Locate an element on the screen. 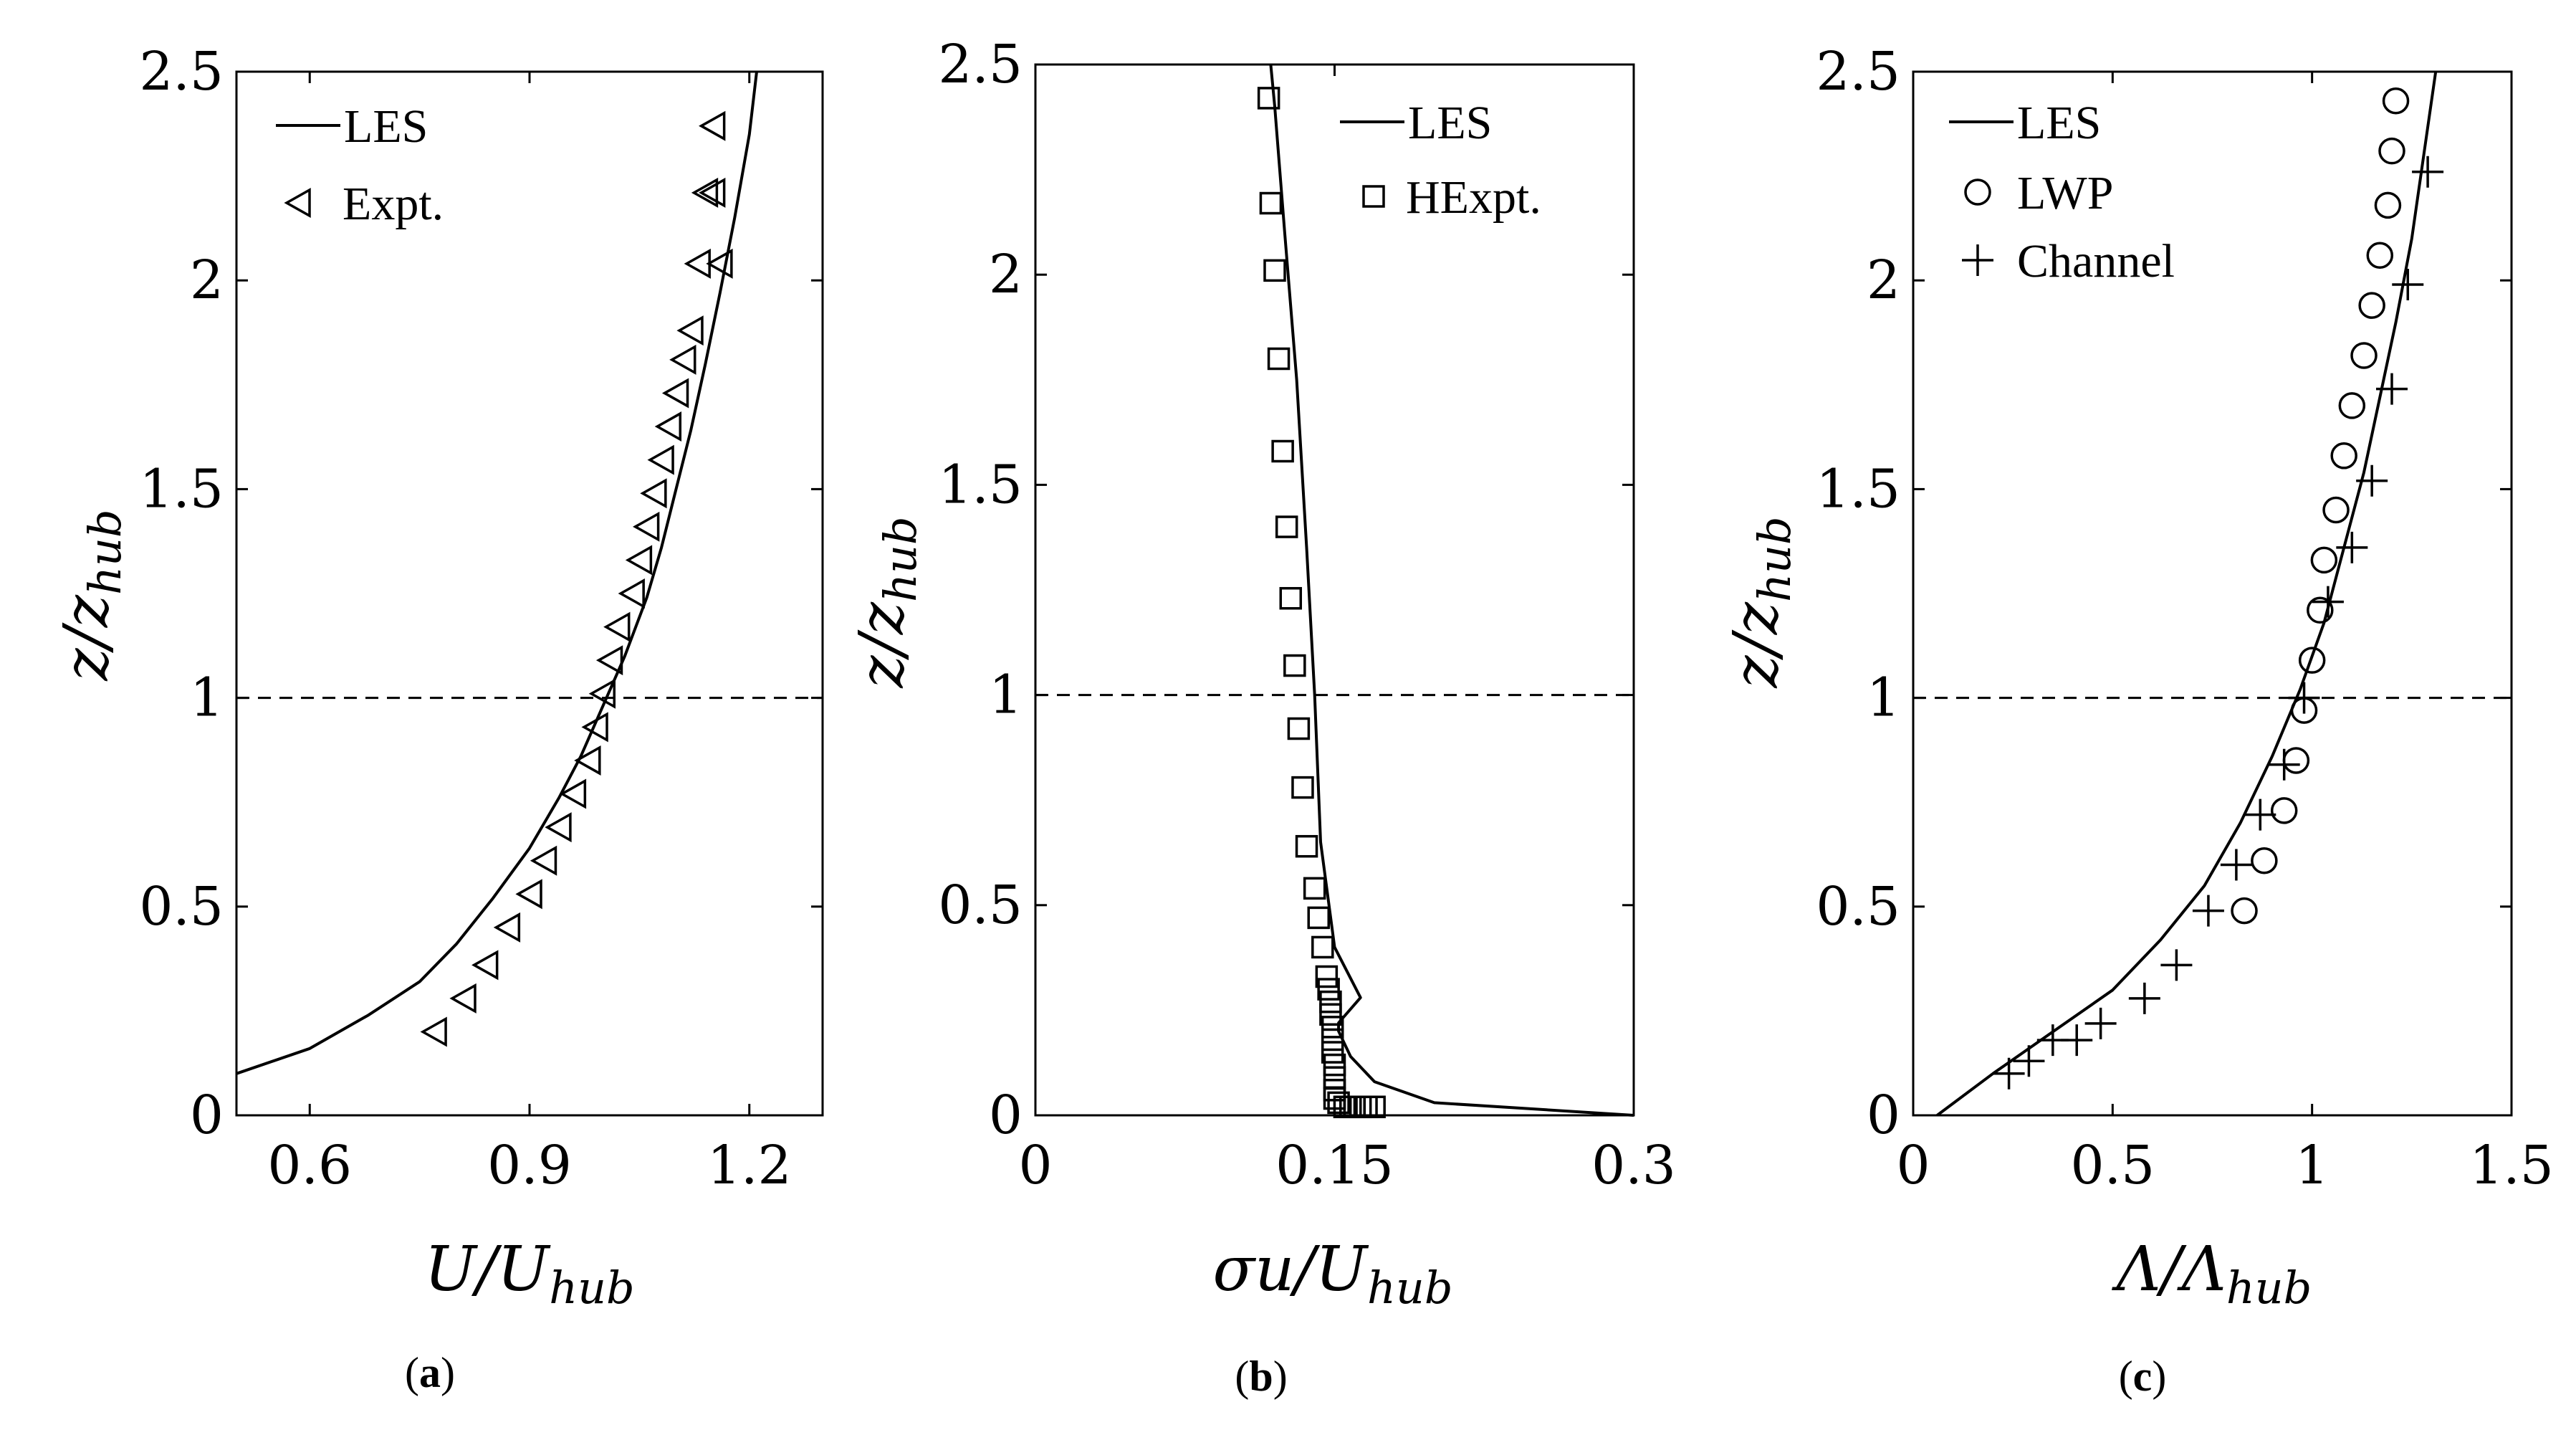 The height and width of the screenshot is (1435, 2576). panel-caption: (c) is located at coordinates (2143, 1376).